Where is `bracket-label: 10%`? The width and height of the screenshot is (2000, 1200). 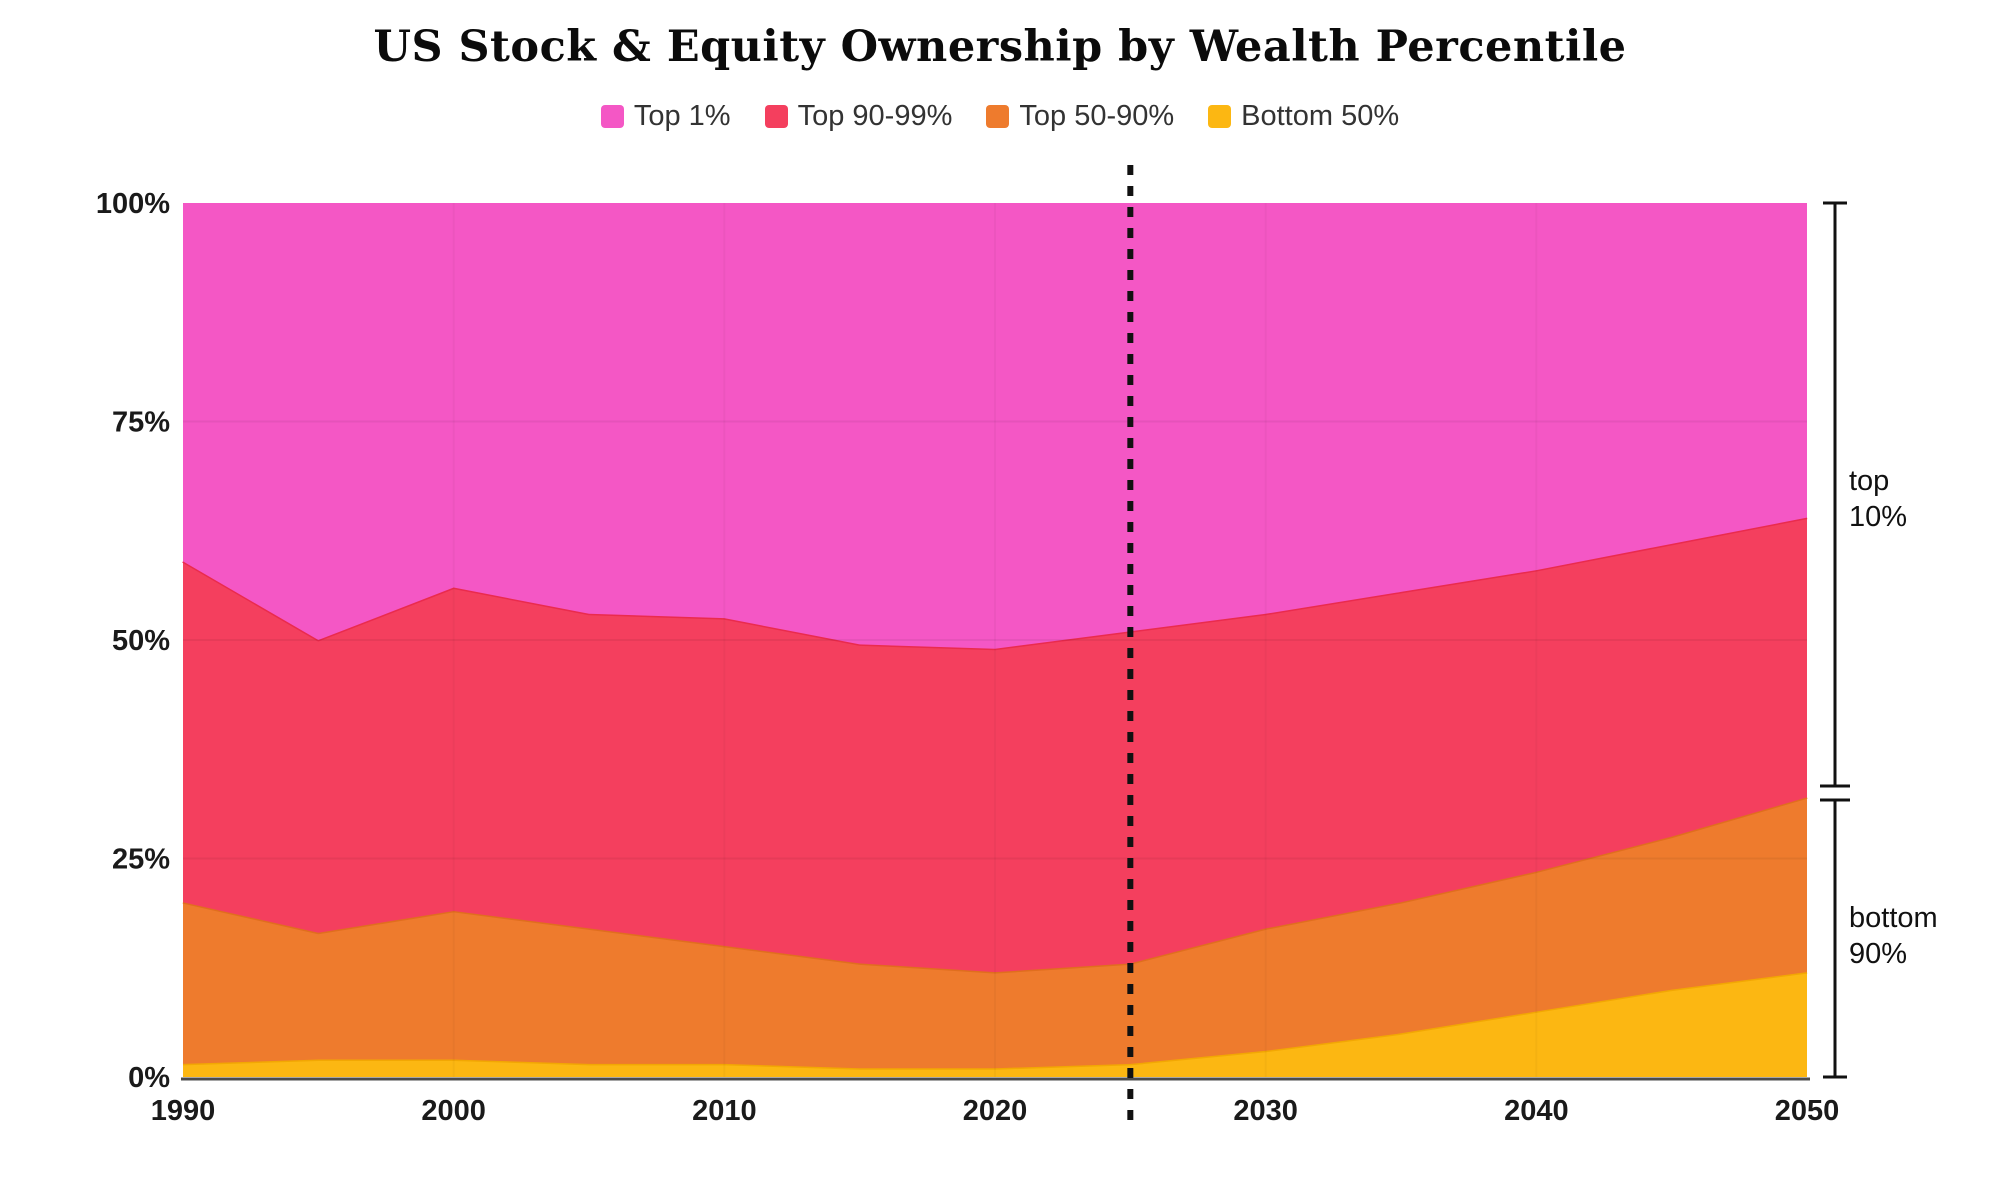
bracket-label: 10% is located at coordinates (1878, 517).